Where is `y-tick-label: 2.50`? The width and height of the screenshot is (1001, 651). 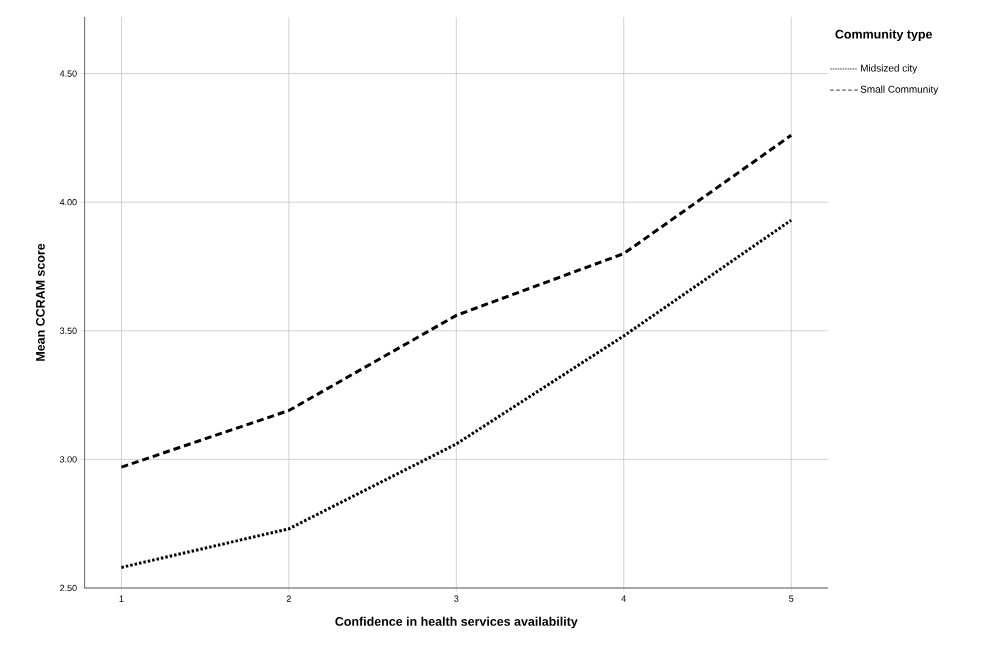
y-tick-label: 2.50 is located at coordinates (68, 588).